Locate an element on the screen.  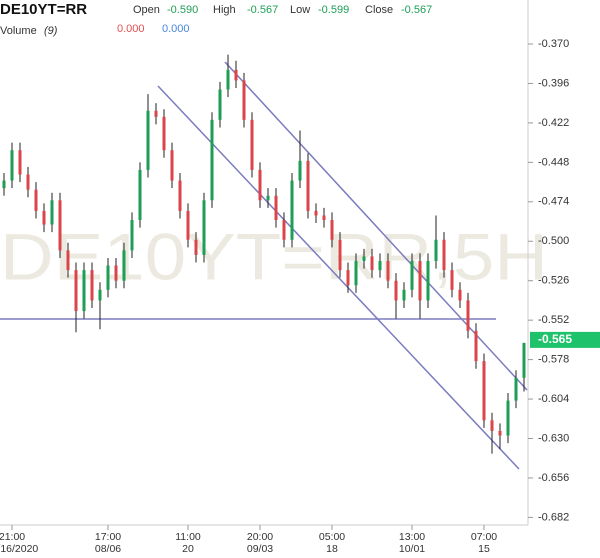
field-name: Close is located at coordinates (379, 10).